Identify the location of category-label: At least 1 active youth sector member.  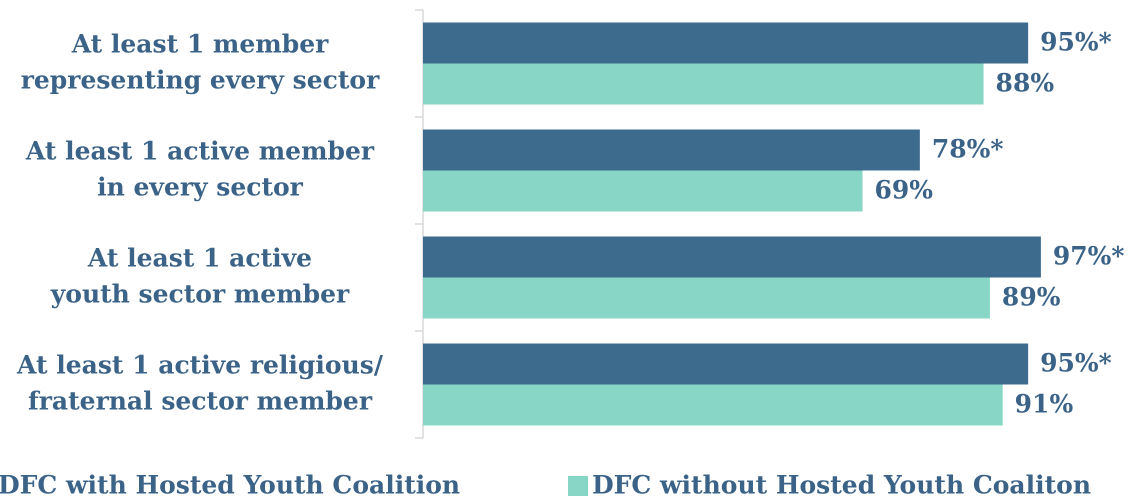
(200, 275).